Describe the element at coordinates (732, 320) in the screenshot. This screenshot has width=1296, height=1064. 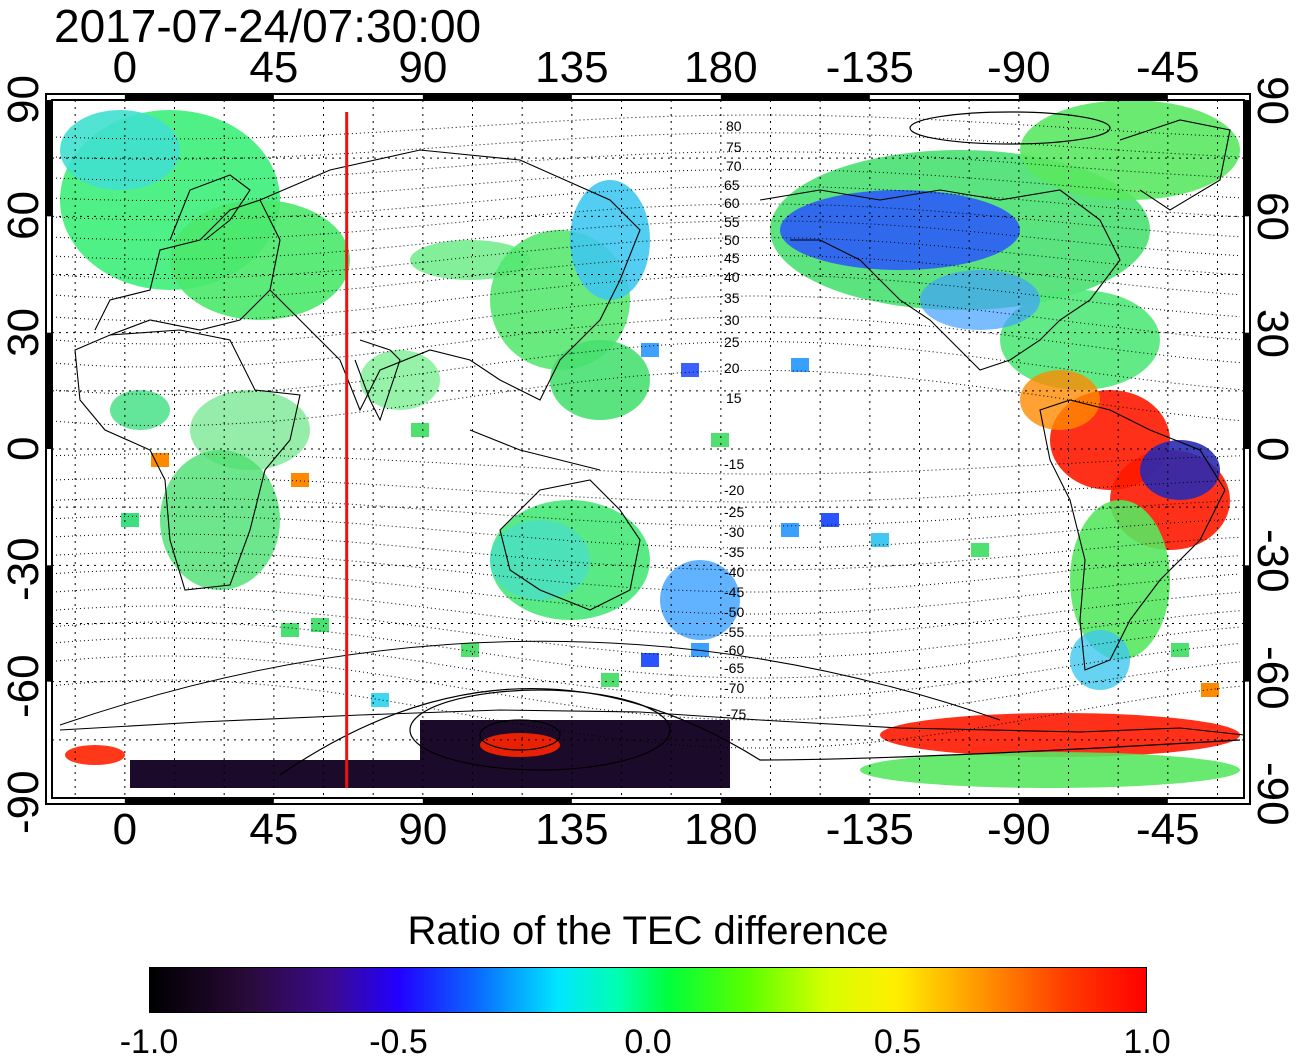
I see `mlat-label: 30` at that location.